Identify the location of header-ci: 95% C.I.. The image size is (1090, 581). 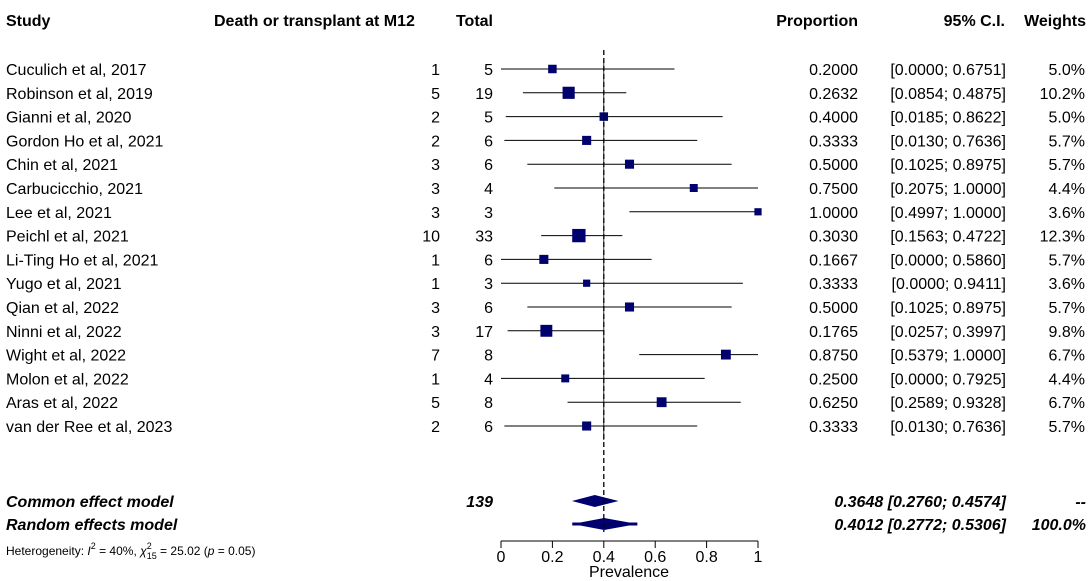
(974, 21).